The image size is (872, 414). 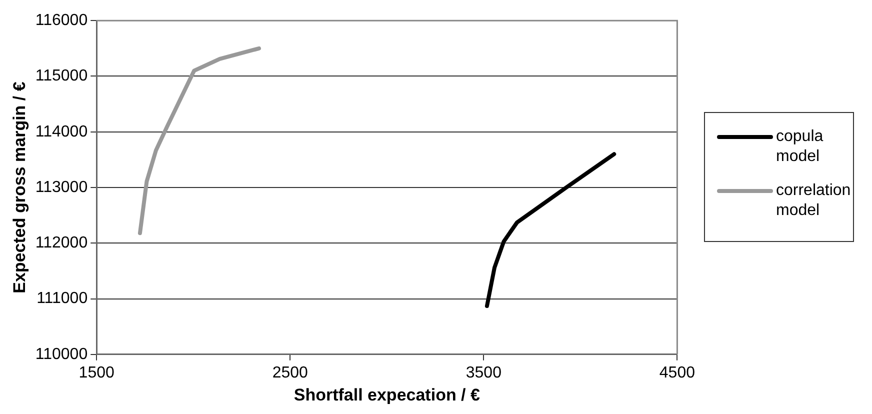 I want to click on x-tick-label: 4500, so click(x=677, y=373).